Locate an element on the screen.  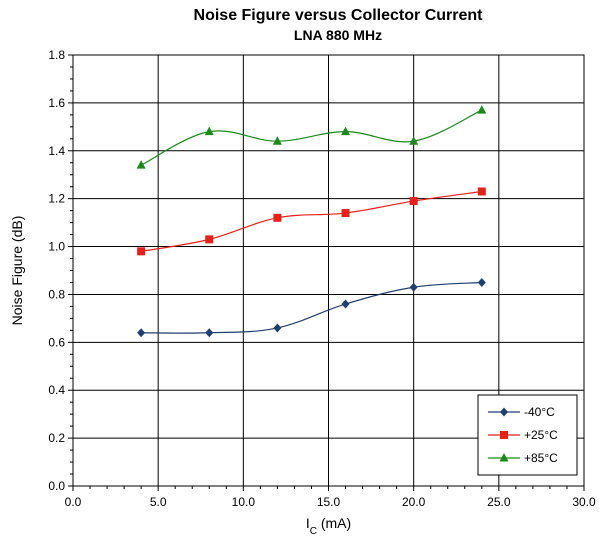
x-tick-label: 5.0 is located at coordinates (158, 502).